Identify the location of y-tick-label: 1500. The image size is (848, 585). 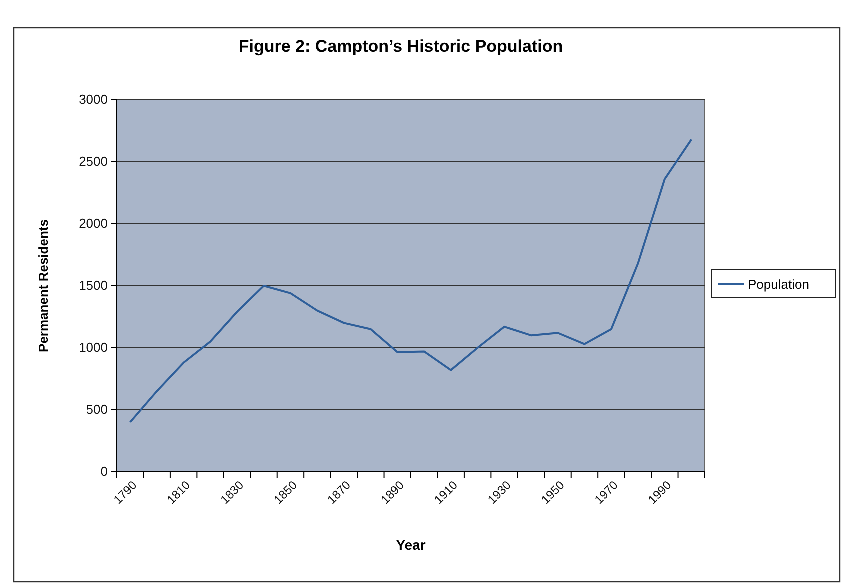
(93, 286).